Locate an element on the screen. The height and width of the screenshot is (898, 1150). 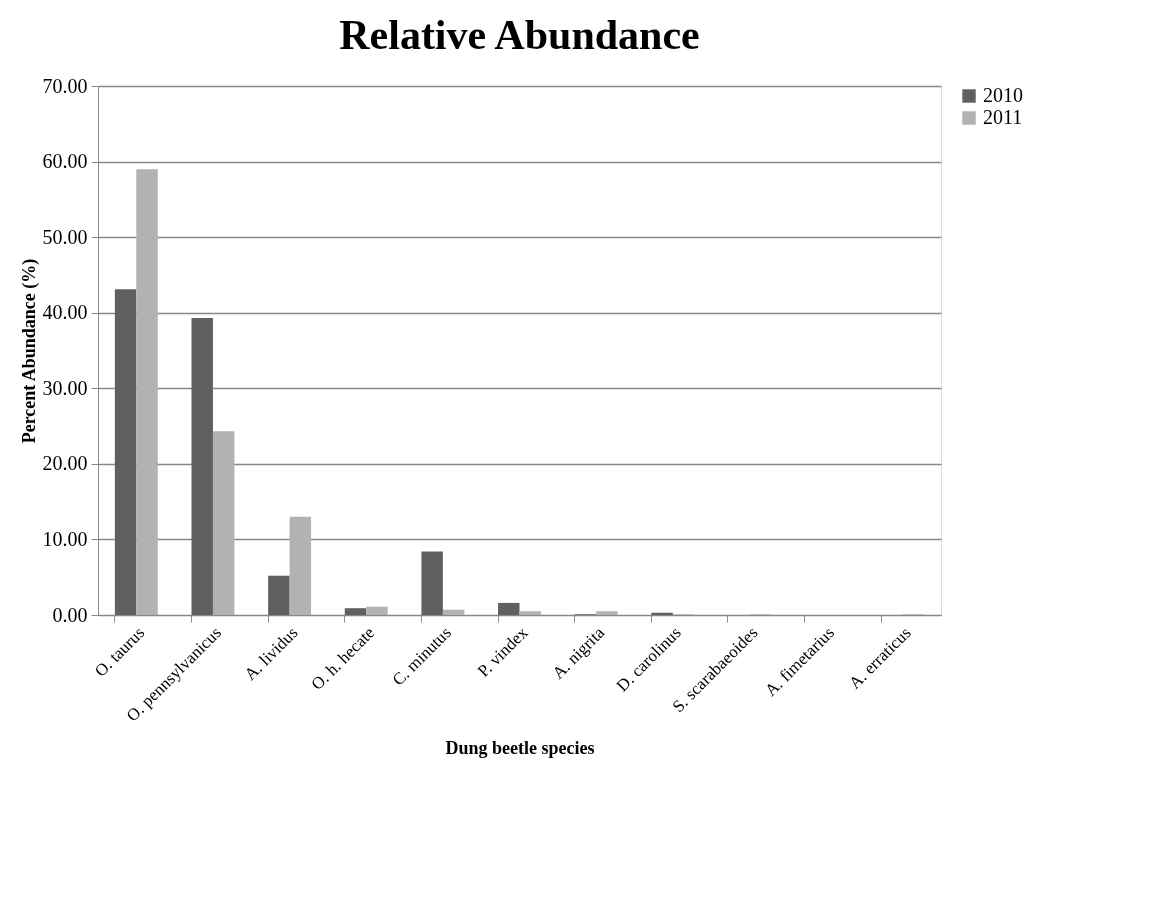
y-tick-label: 10.00 is located at coordinates (65, 538).